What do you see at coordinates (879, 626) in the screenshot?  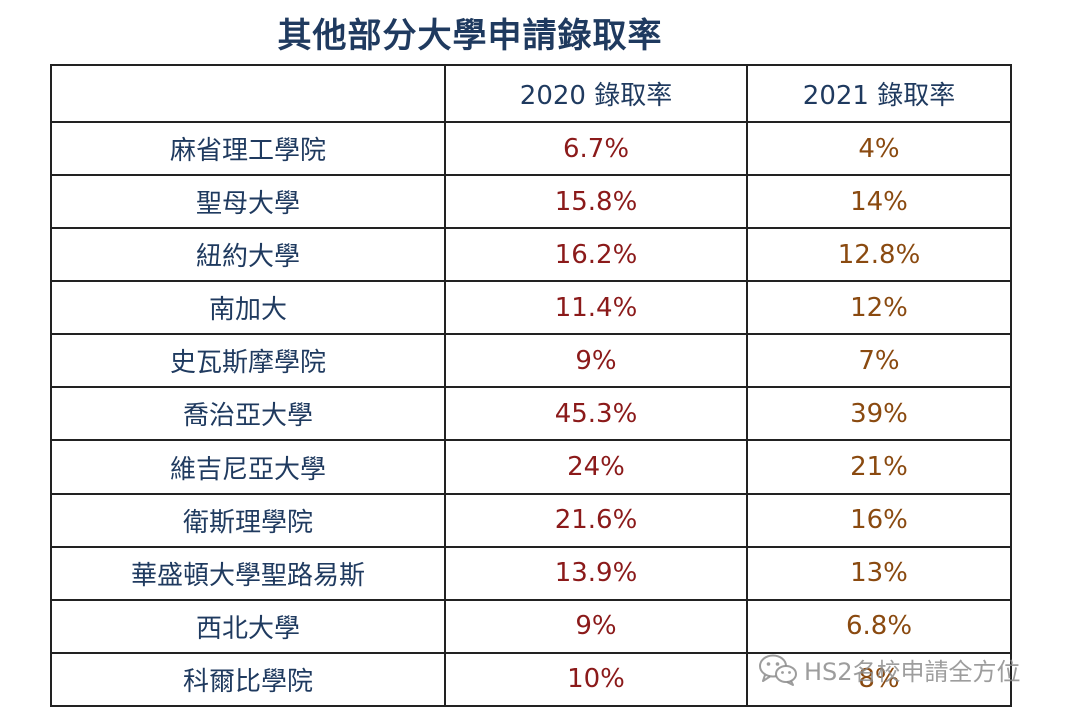 I see `rate-2021: 6.8%` at bounding box center [879, 626].